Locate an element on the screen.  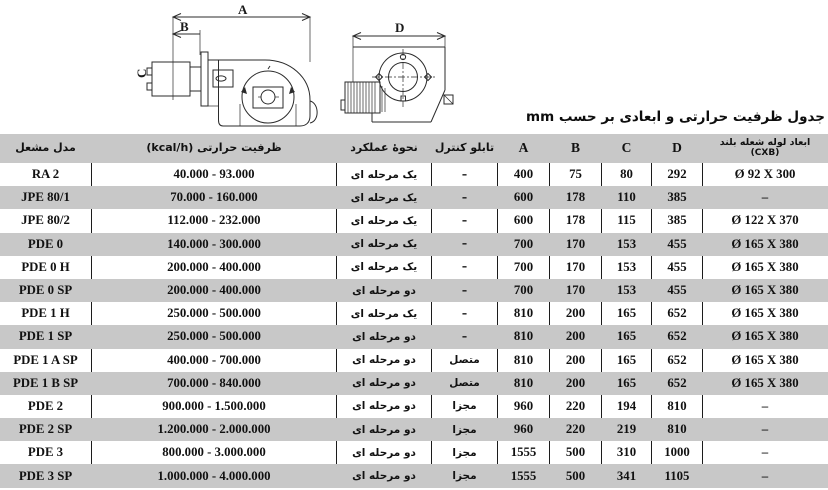
cell-flame_tube: Ø 122 X 370 is located at coordinates (765, 220).